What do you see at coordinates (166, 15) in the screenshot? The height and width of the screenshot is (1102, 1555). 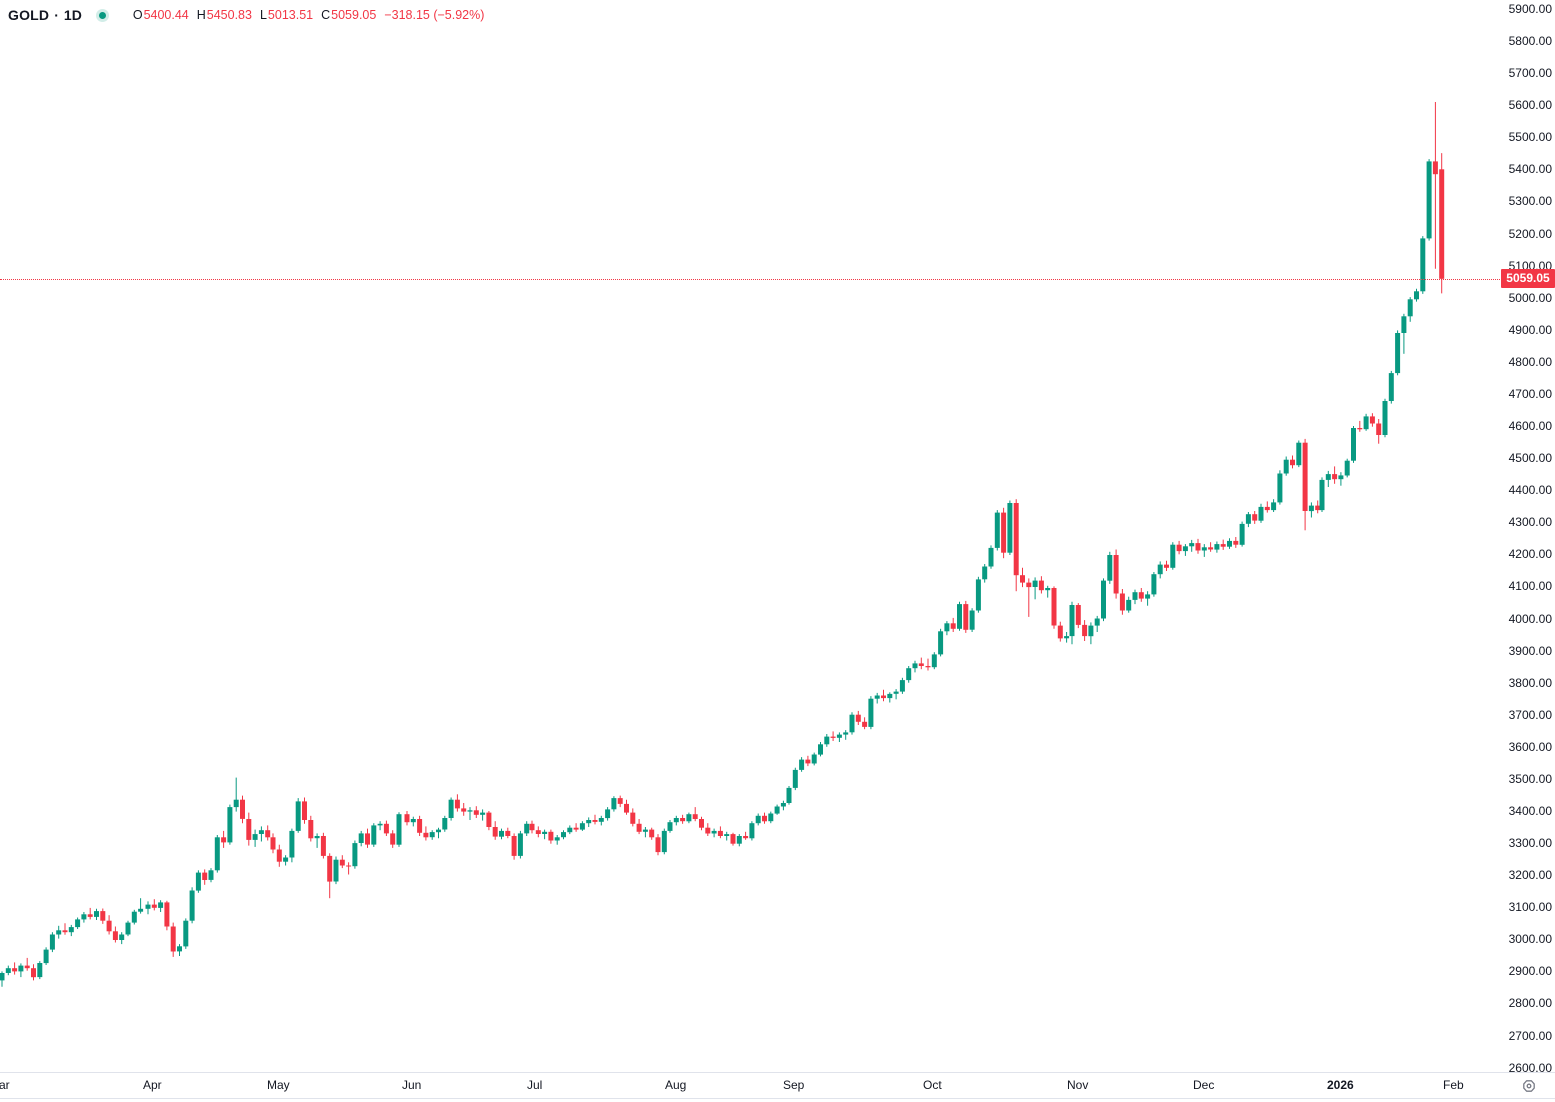 I see `open-value: 5400.44` at bounding box center [166, 15].